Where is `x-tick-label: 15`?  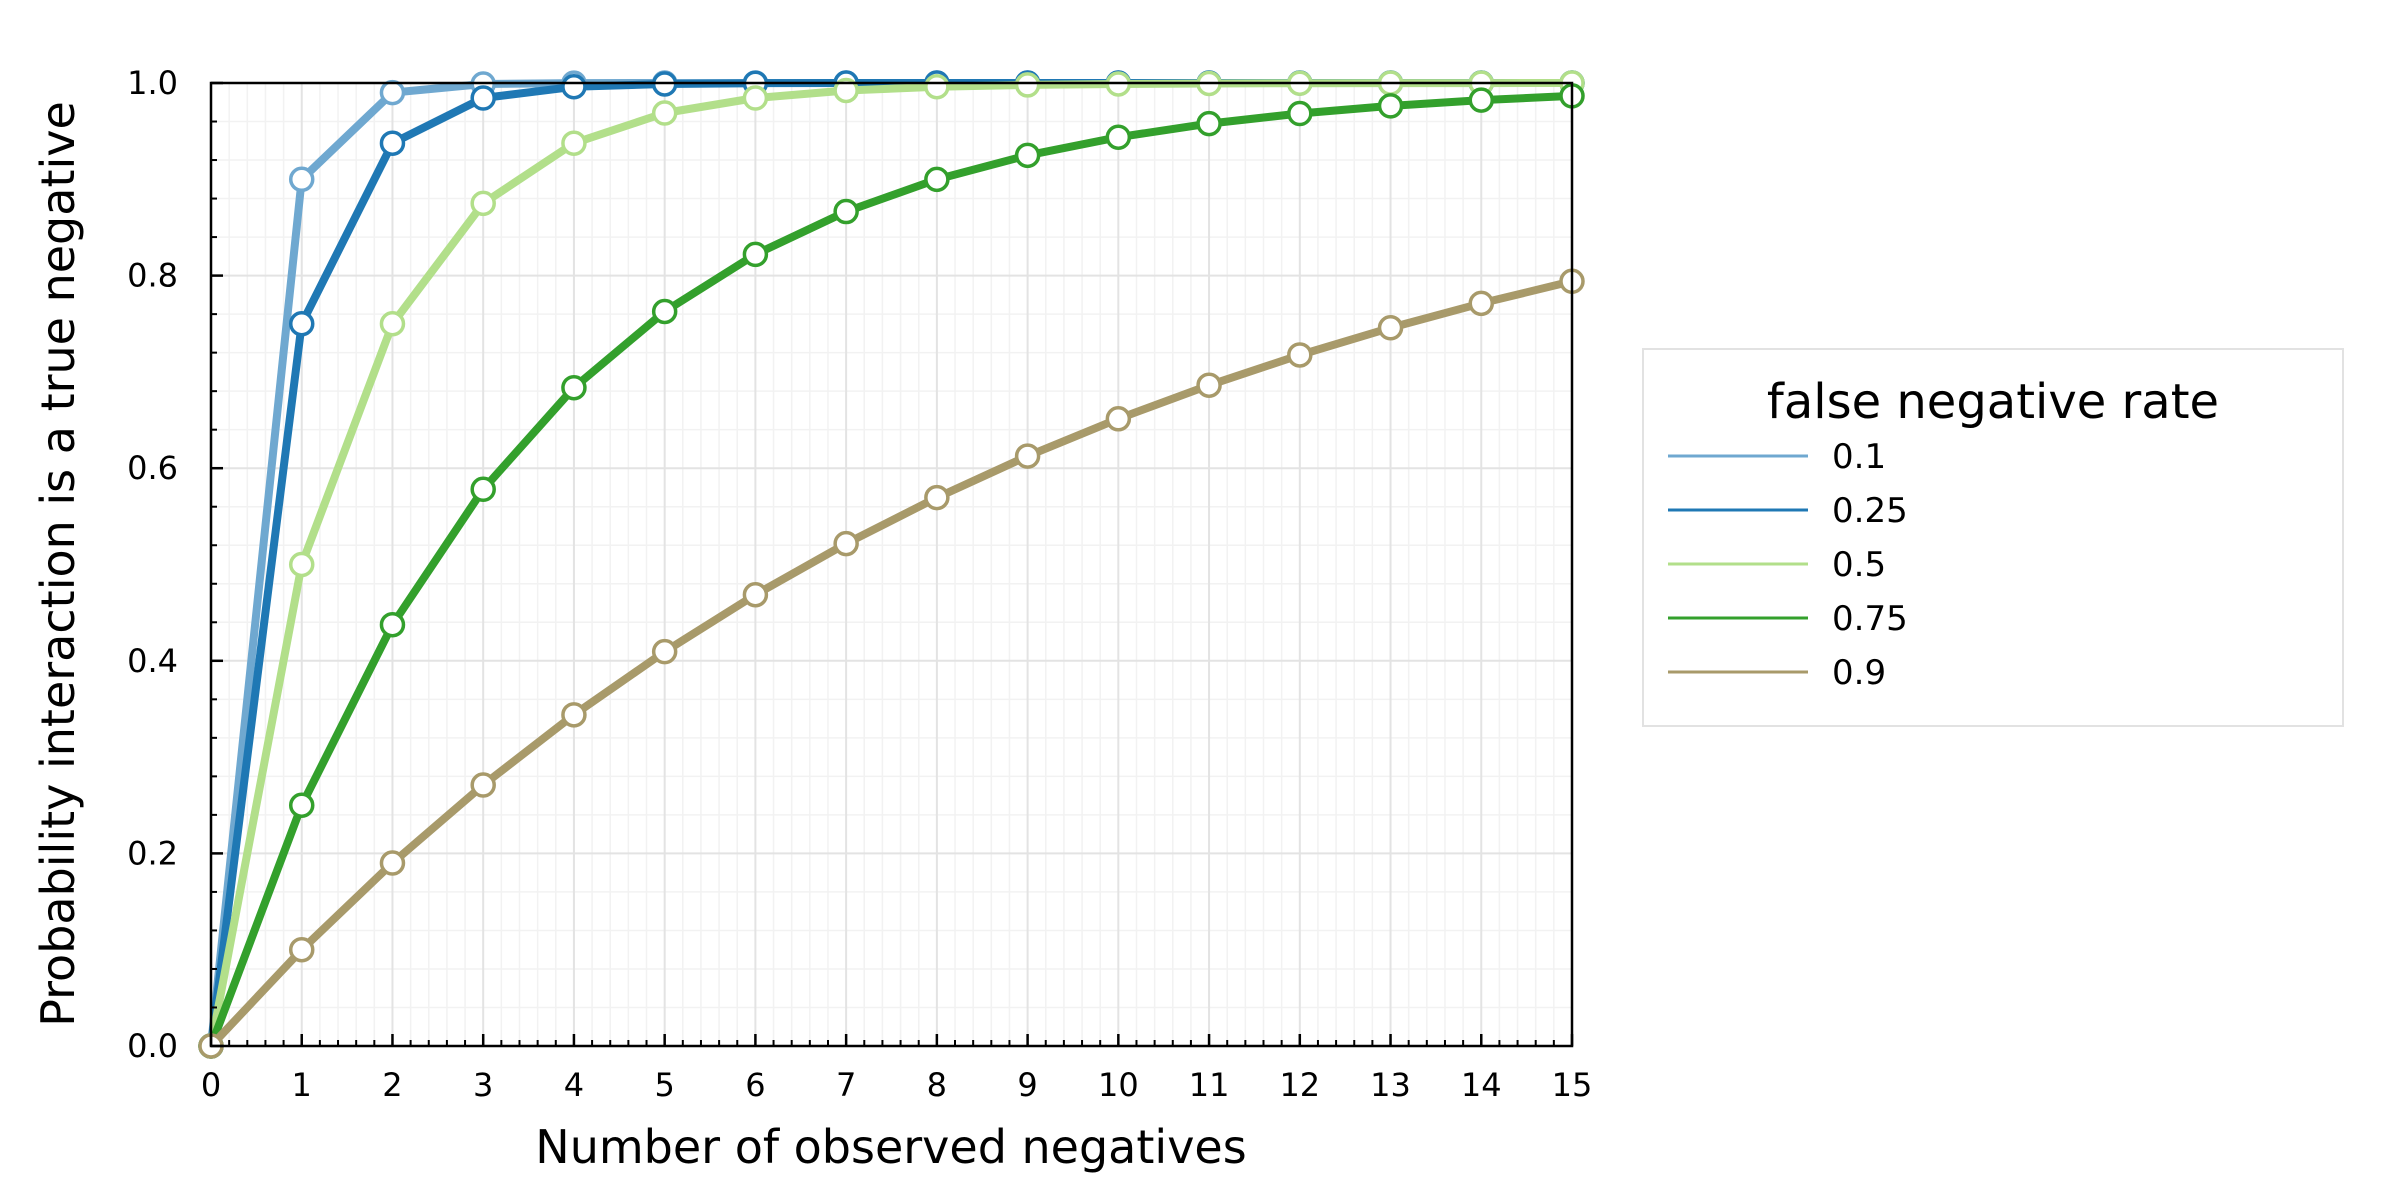
x-tick-label: 15 is located at coordinates (1572, 1085).